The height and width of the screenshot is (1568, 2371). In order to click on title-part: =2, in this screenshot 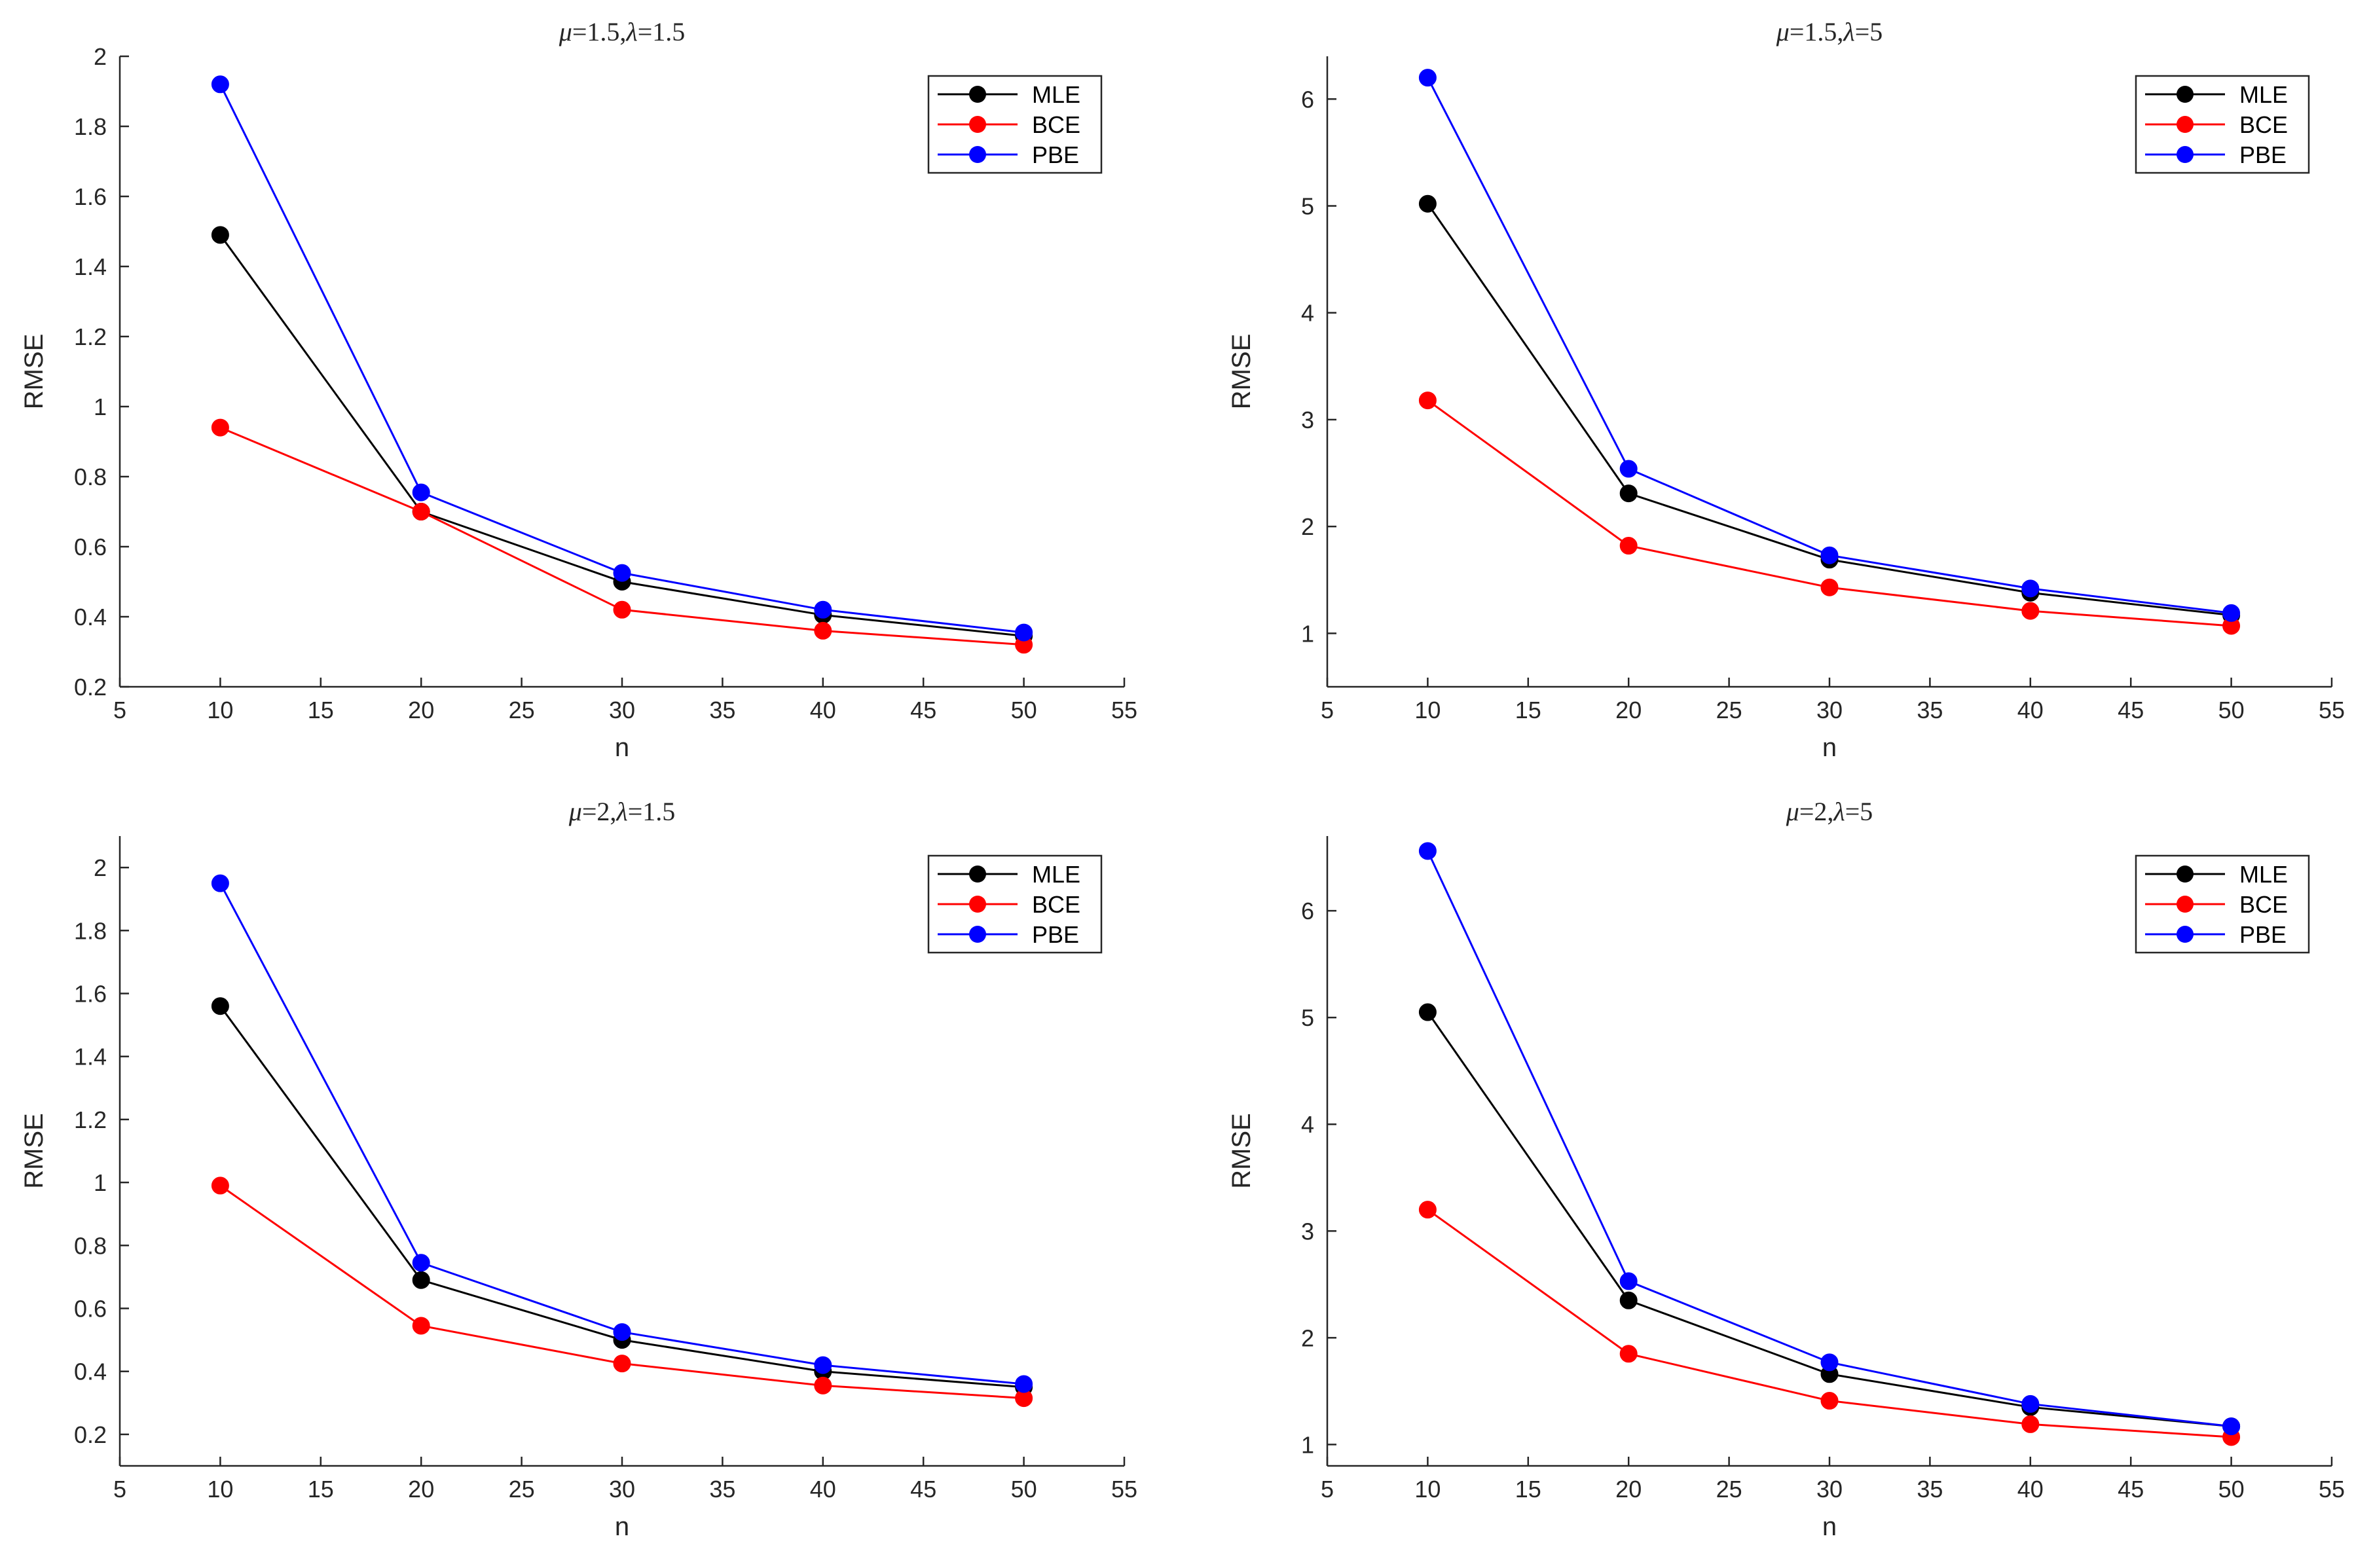, I will do `click(599, 811)`.